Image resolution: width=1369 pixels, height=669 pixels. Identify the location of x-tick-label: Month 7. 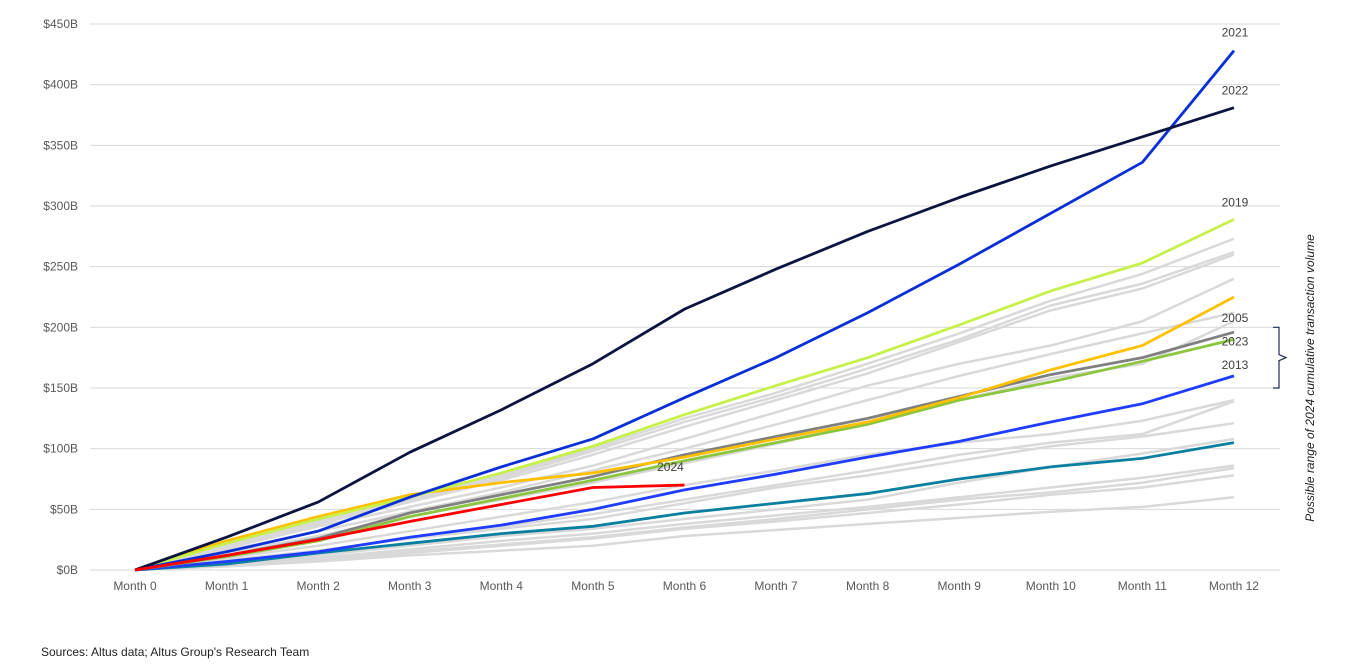
(776, 586).